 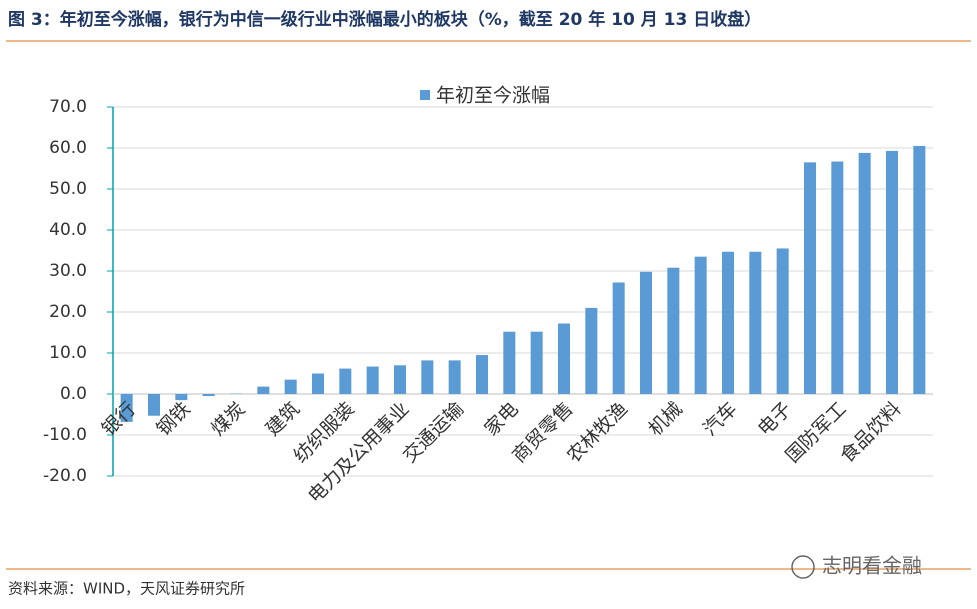 I want to click on source-note: 资料来源：WIND，天风证券研究所, so click(x=126, y=589).